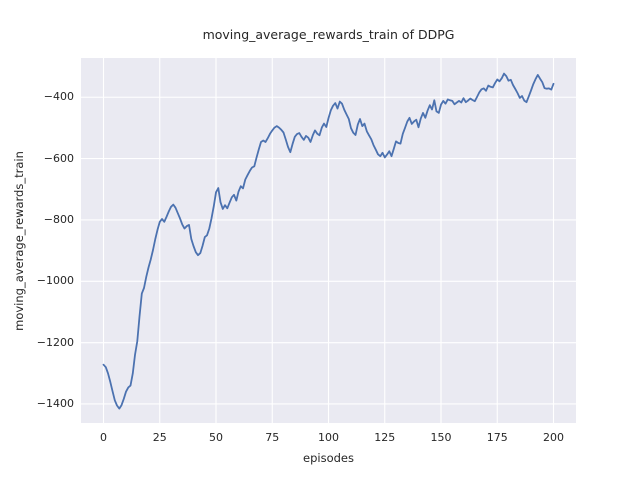  Describe the element at coordinates (272, 437) in the screenshot. I see `x-tick-label: 75` at that location.